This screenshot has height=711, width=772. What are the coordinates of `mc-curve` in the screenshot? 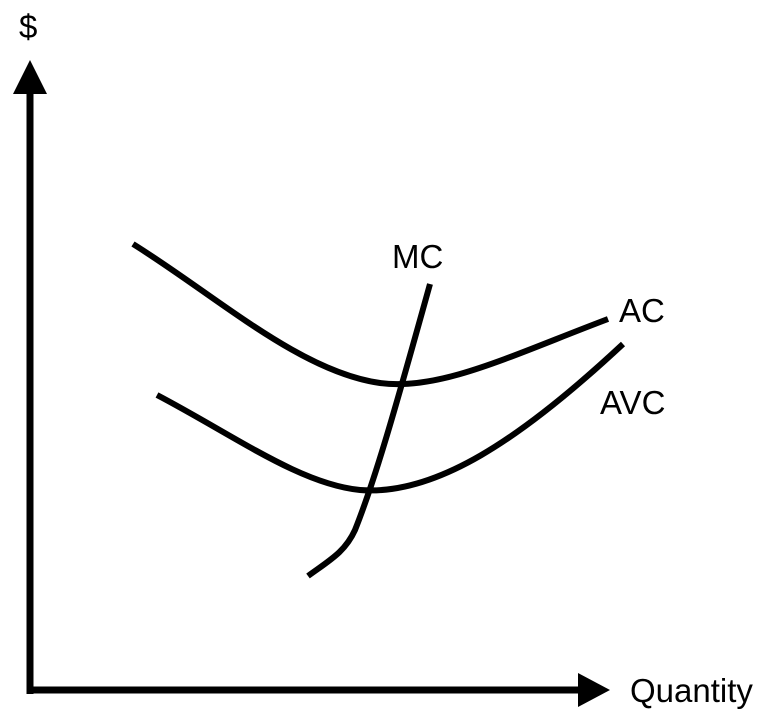 It's located at (369, 431).